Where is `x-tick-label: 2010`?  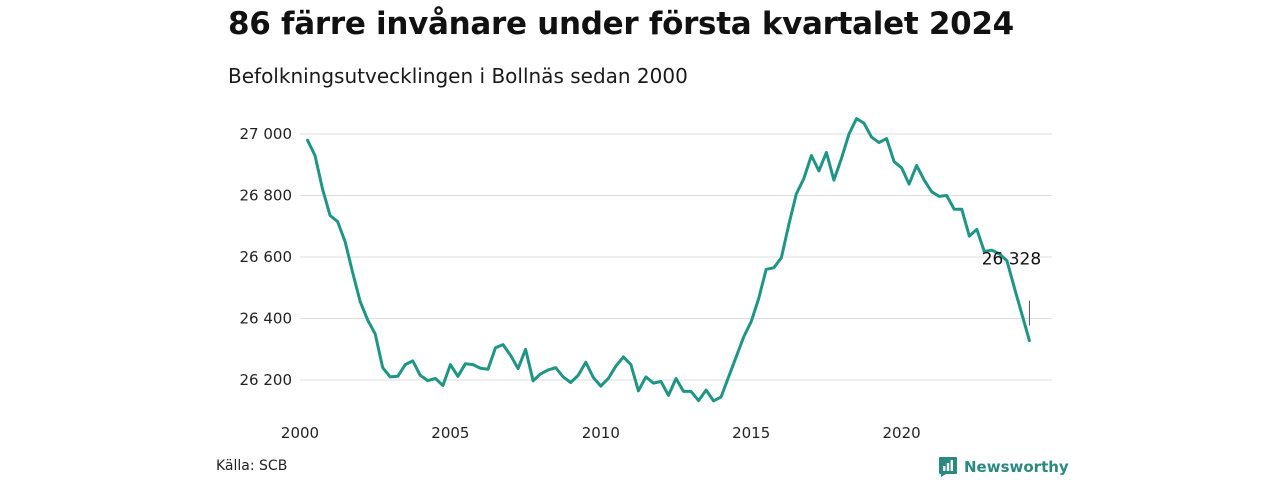
x-tick-label: 2010 is located at coordinates (601, 433).